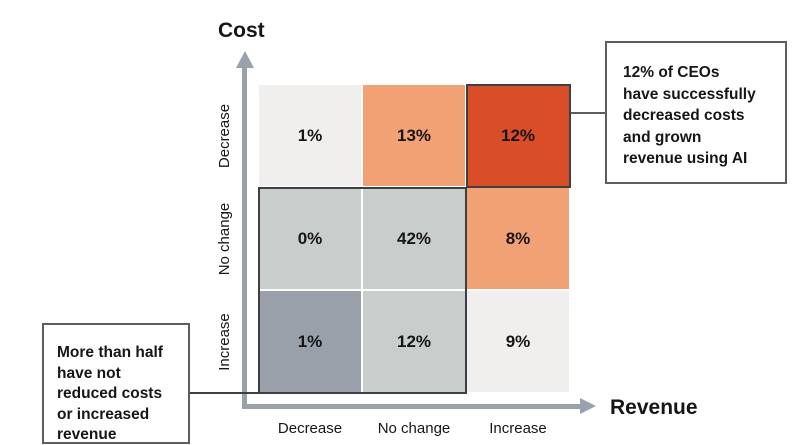  I want to click on matrix-cell-r1c0: 0%, so click(310, 238).